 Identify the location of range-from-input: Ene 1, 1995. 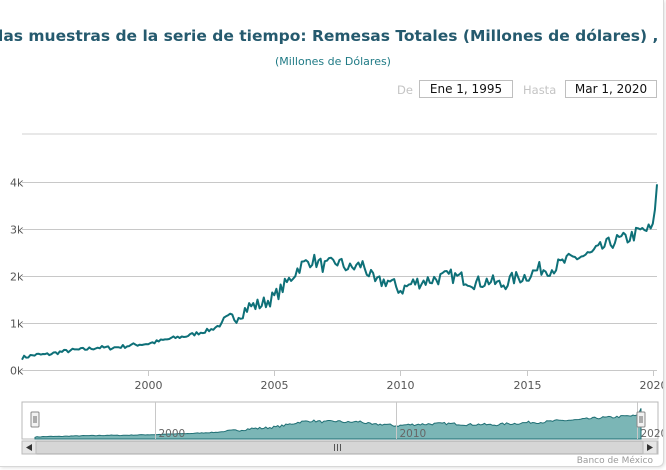
(466, 89).